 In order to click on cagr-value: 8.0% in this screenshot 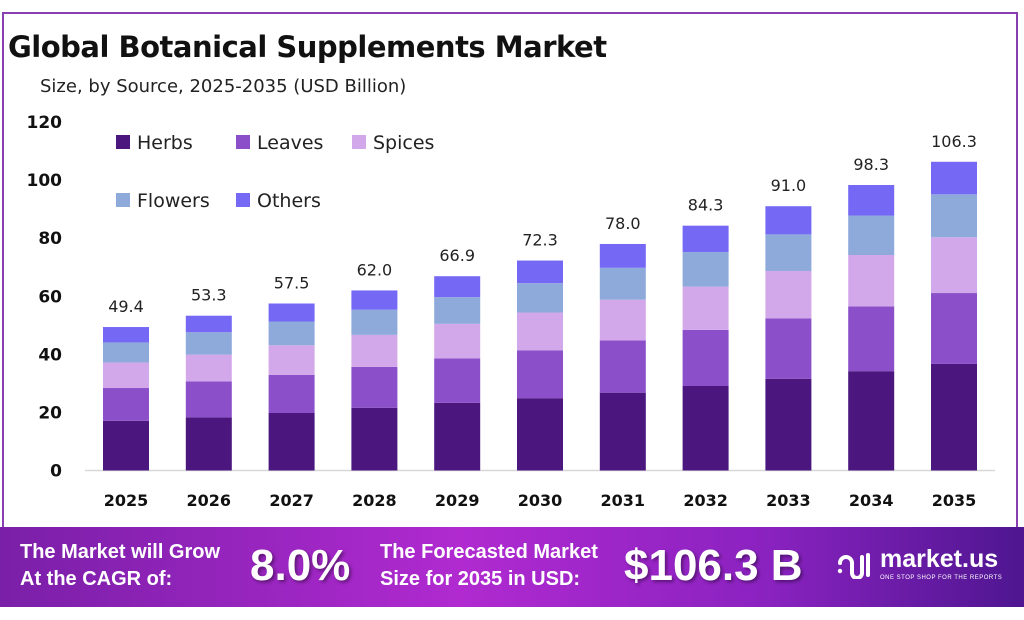, I will do `click(300, 565)`.